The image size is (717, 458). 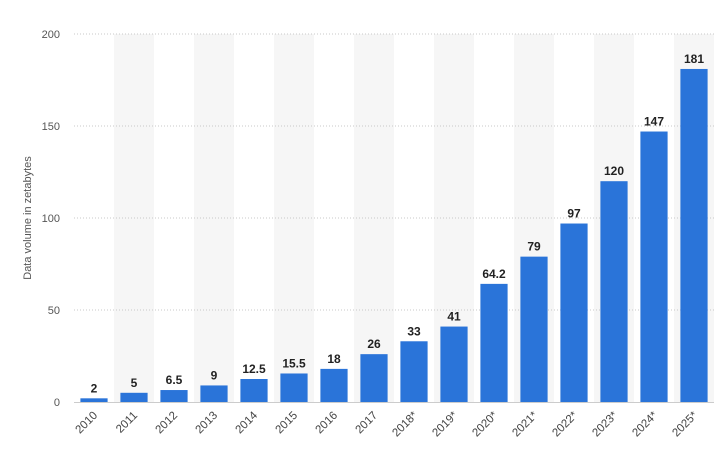 What do you see at coordinates (694, 59) in the screenshot?
I see `data-label: 181` at bounding box center [694, 59].